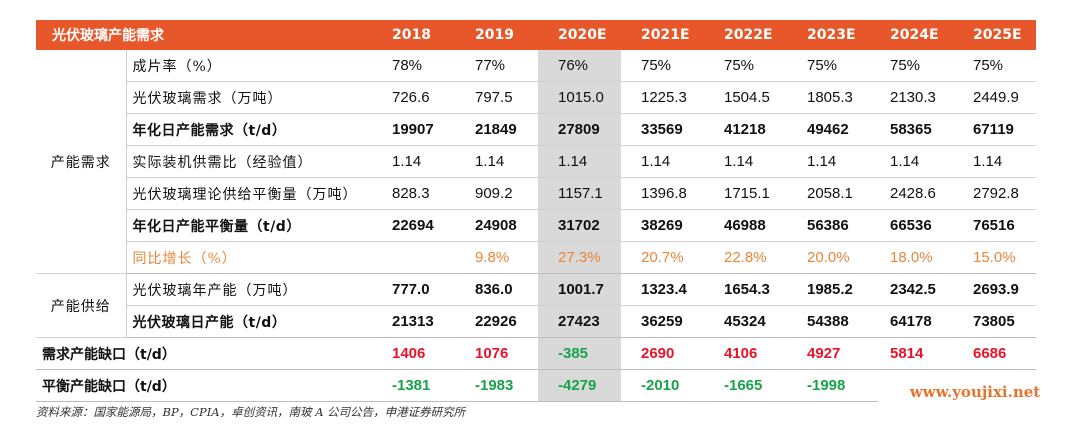 The image size is (1072, 428). Describe the element at coordinates (413, 129) in the screenshot. I see `table-cell: 19907` at that location.